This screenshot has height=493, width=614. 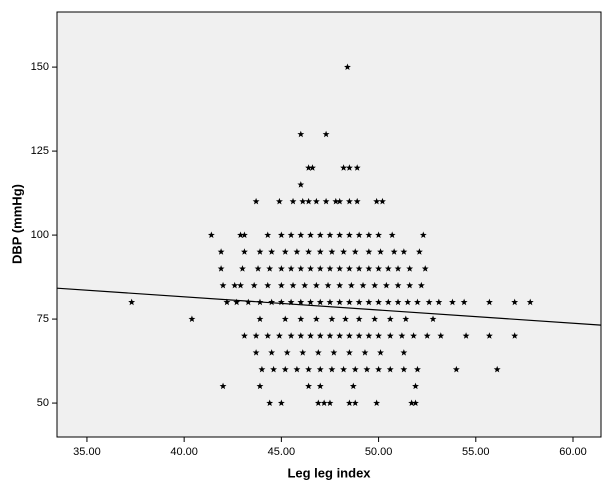 I want to click on x-tick-label: 50.00, so click(x=379, y=452).